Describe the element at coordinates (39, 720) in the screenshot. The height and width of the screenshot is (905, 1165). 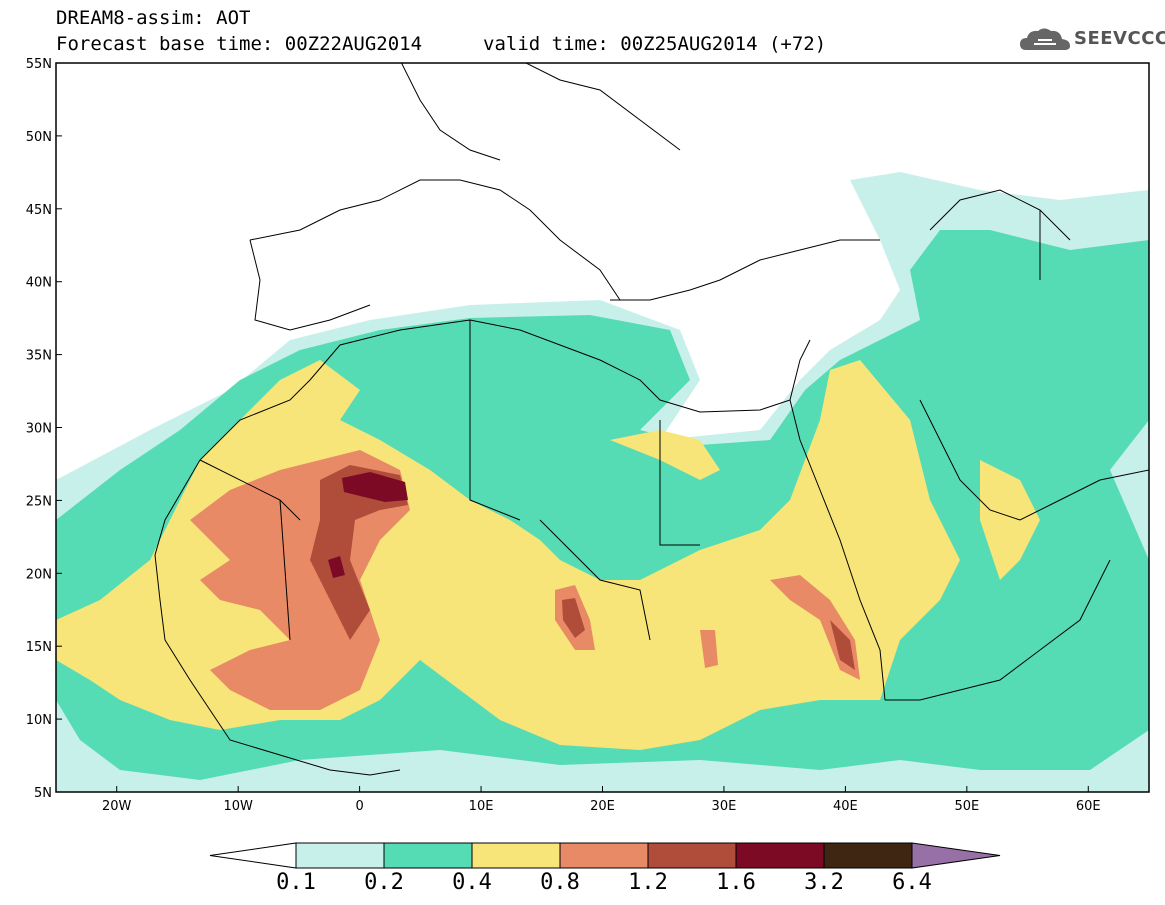
I see `lat-tick-label: 10N` at that location.